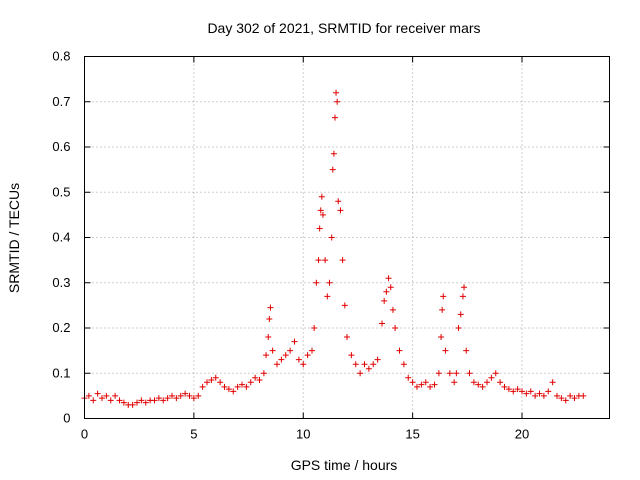 Image resolution: width=640 pixels, height=480 pixels. Describe the element at coordinates (61, 56) in the screenshot. I see `y-tick-label: 0.8` at that location.